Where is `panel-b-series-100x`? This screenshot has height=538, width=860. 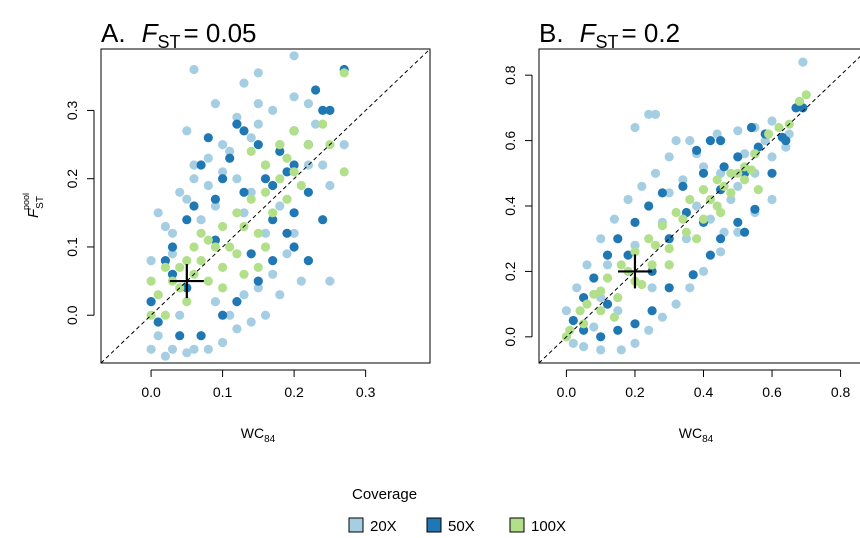 panel-b-series-100x is located at coordinates (686, 216).